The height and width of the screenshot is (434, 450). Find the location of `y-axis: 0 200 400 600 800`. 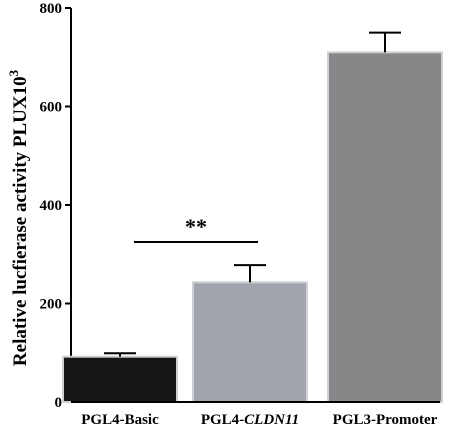

y-axis: 0 200 400 600 800 is located at coordinates (56, 206).